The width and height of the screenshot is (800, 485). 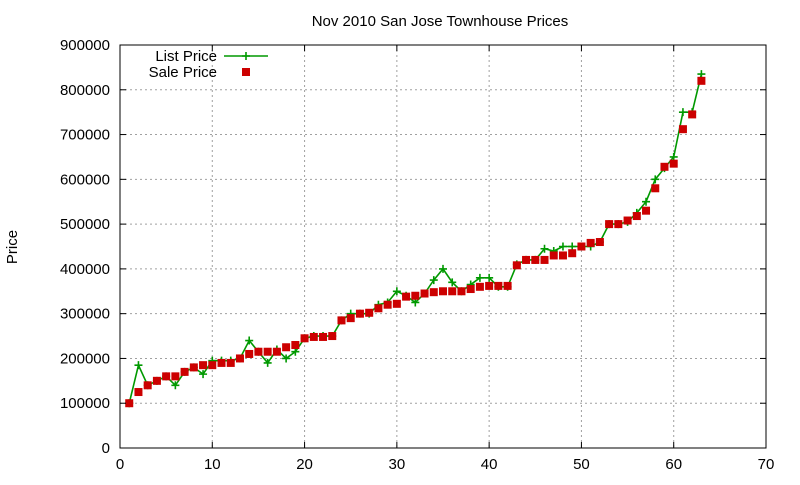 What do you see at coordinates (85, 403) in the screenshot?
I see `y-tick-label: 100000` at bounding box center [85, 403].